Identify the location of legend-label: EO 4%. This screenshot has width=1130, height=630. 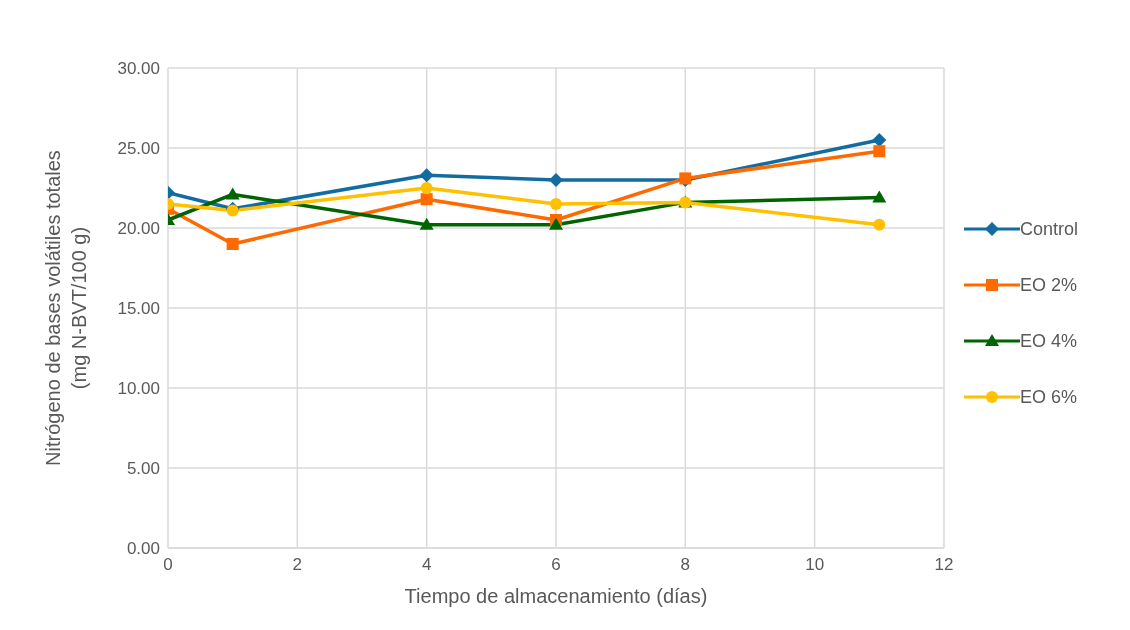
(1048, 341).